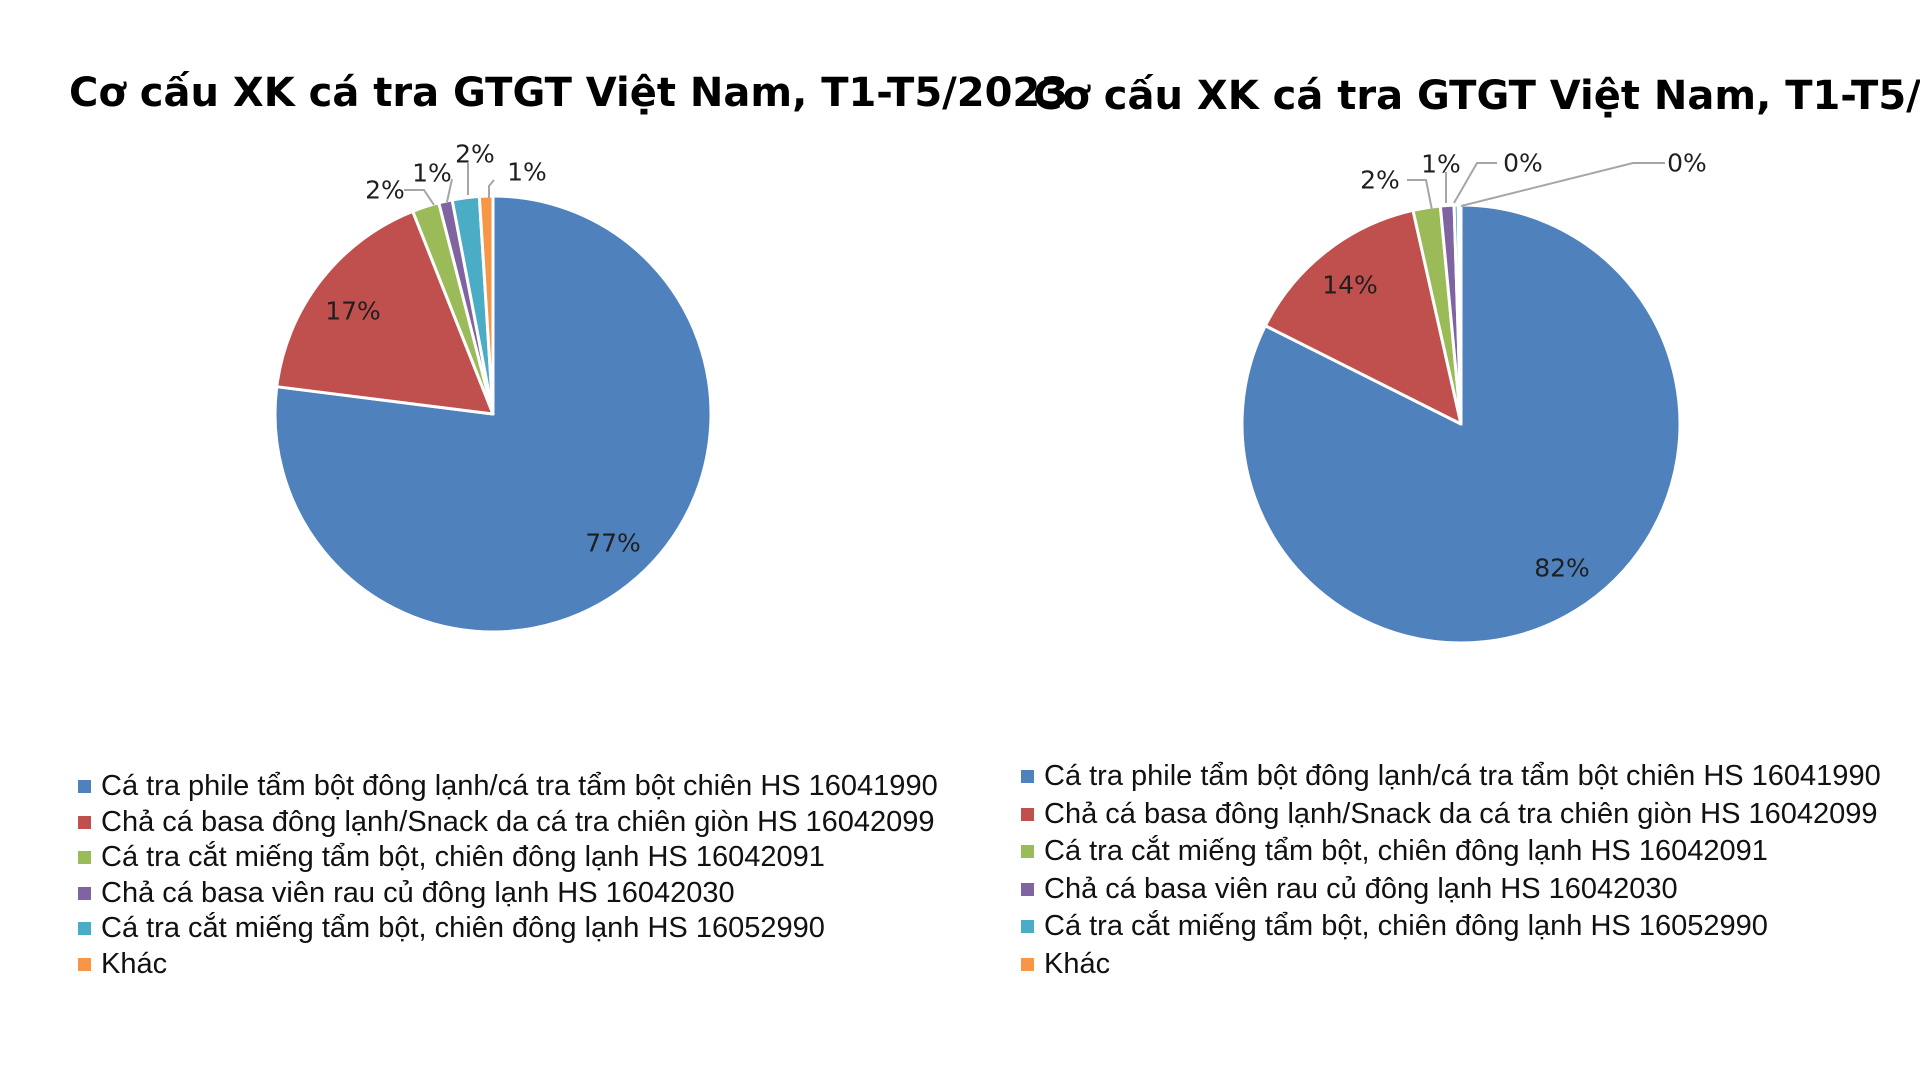  I want to click on data-label-2024-1: 82%, so click(1562, 568).